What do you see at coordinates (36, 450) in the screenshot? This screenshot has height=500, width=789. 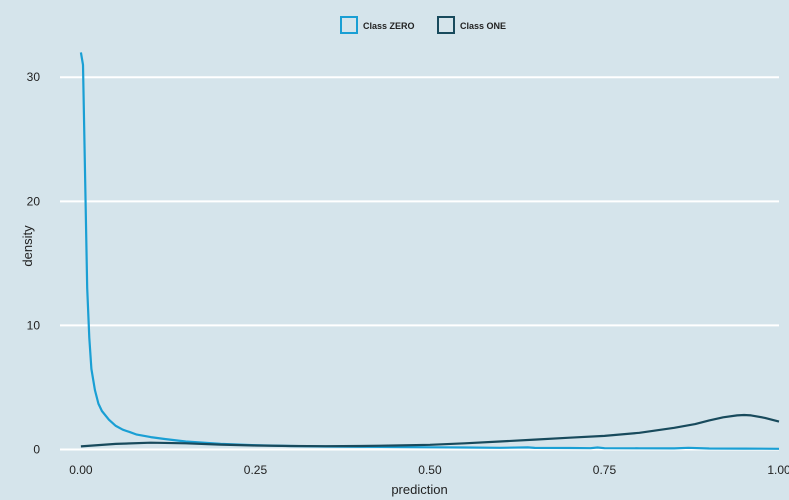 I see `y-tick-label: 0` at bounding box center [36, 450].